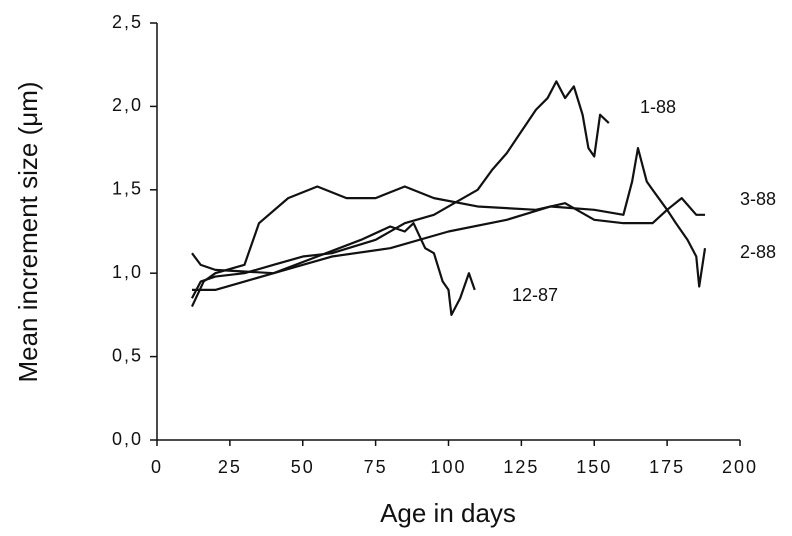 This screenshot has height=536, width=792. What do you see at coordinates (28, 231) in the screenshot?
I see `y-axis-title: Mean increment size (μm)` at bounding box center [28, 231].